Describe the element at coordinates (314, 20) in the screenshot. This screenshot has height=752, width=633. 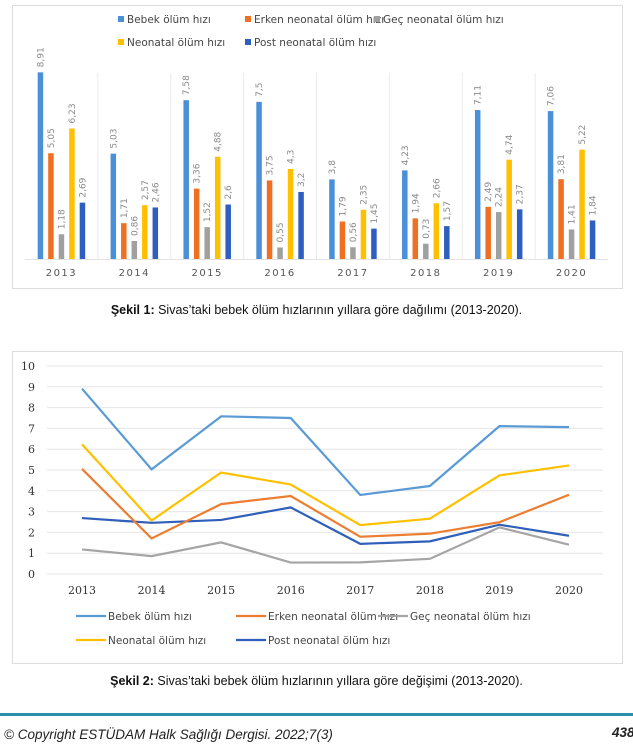
I see `legend-item-erken-neonatal-olum-hizi: Erken neonatal ölüm hızı` at that location.